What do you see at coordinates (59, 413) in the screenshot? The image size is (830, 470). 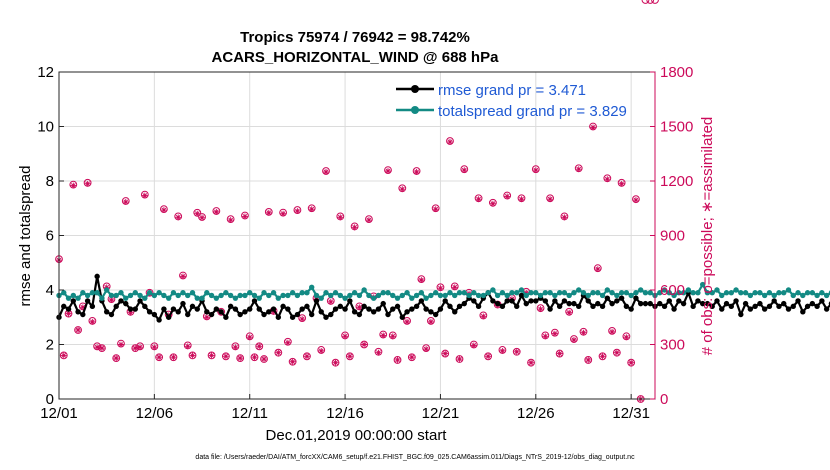 I see `x-tick-label: 12/01` at bounding box center [59, 413].